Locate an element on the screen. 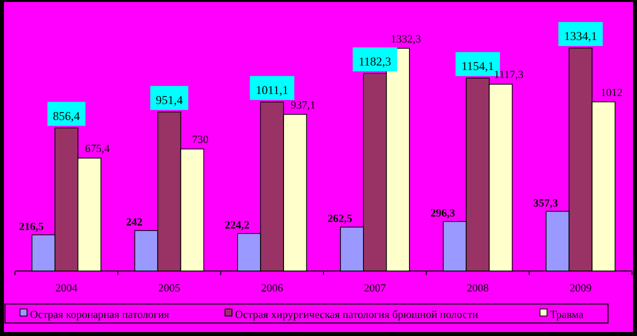 This screenshot has height=336, width=637. data-label: 951,4 is located at coordinates (169, 99).